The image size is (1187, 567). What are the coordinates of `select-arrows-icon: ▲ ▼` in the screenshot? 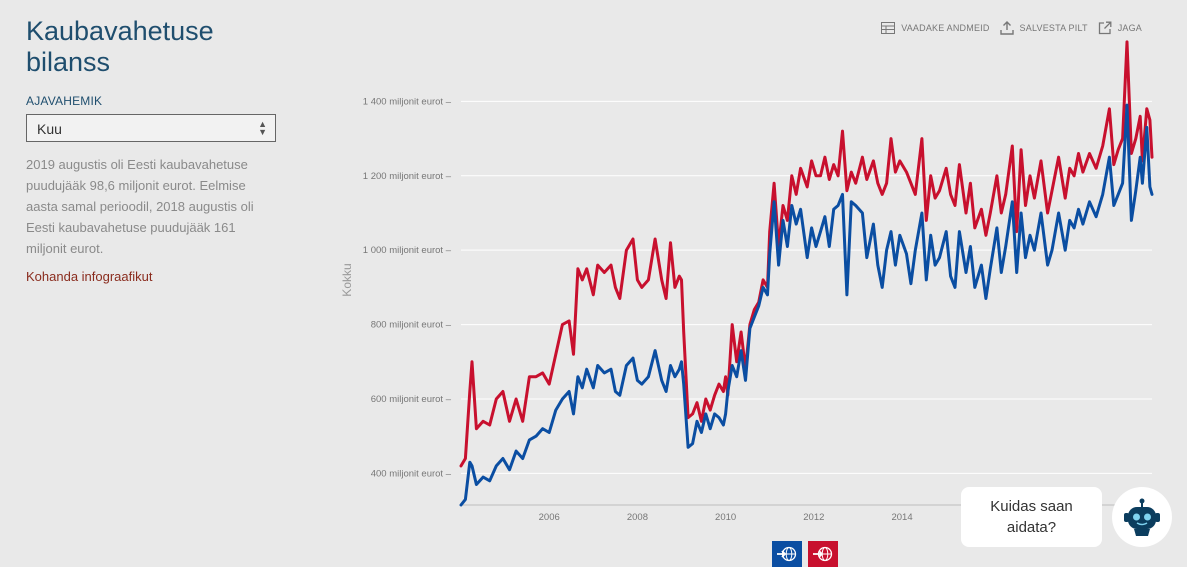 It's located at (262, 128).